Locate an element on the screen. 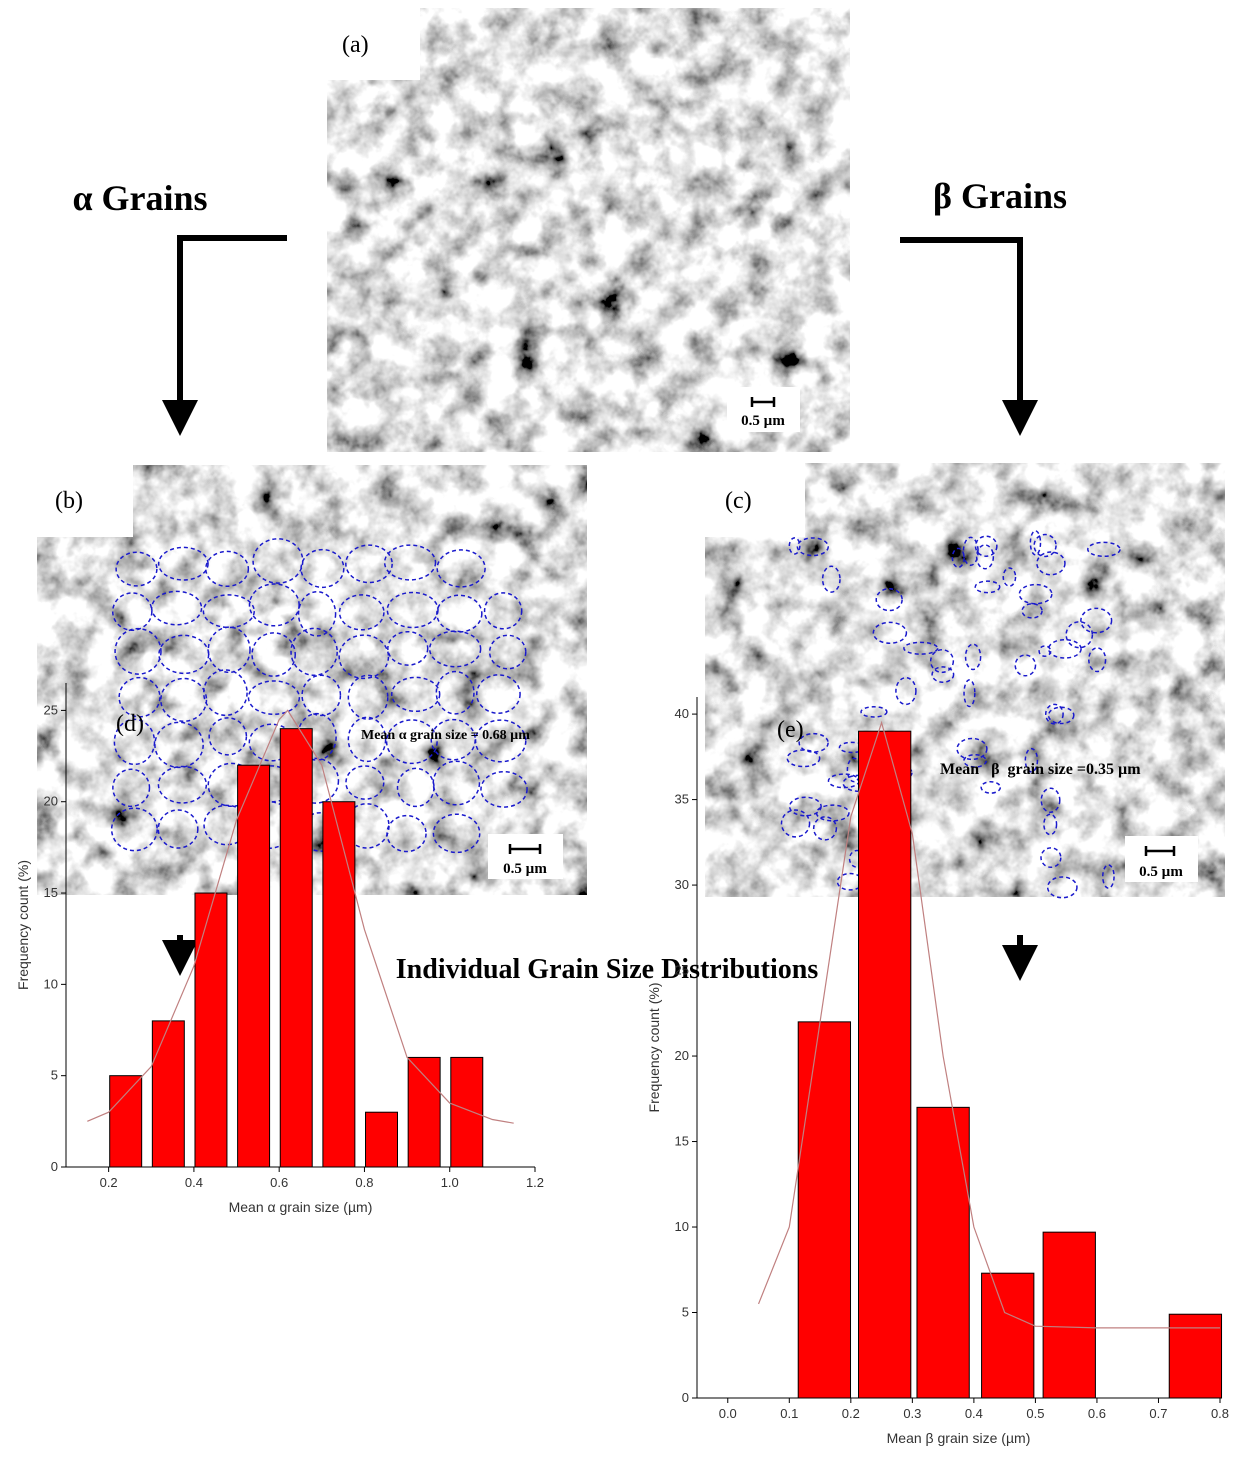 The height and width of the screenshot is (1458, 1241). y-tick-label: 10 is located at coordinates (682, 1226).